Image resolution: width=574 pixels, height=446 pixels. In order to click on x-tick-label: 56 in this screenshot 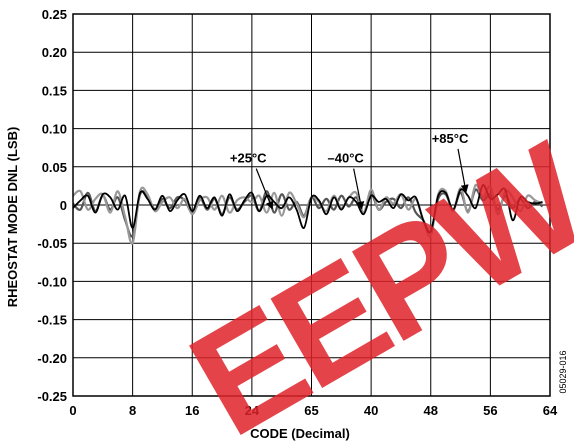, I will do `click(490, 410)`.